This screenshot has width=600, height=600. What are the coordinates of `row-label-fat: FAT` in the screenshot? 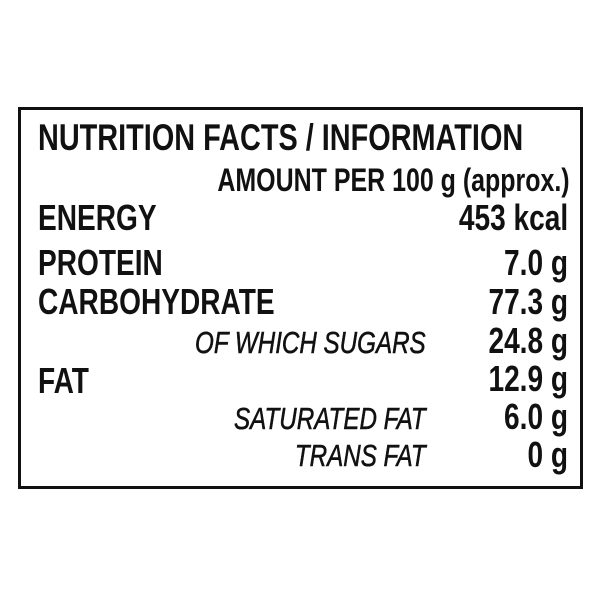 It's located at (63, 380).